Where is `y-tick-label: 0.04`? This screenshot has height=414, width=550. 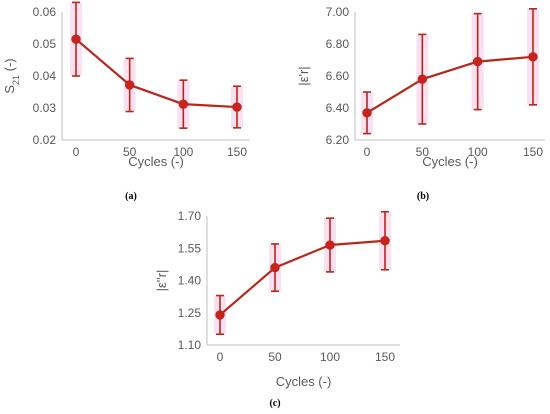 y-tick-label: 0.04 is located at coordinates (45, 76).